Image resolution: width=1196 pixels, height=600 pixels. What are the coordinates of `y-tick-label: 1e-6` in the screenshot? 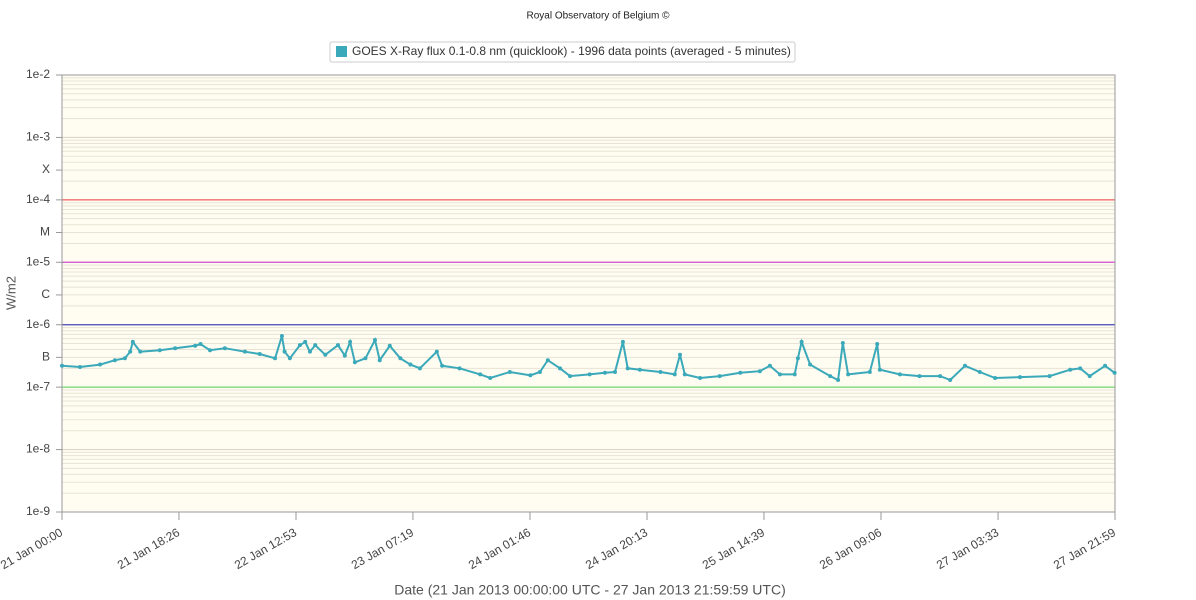 It's located at (38, 324).